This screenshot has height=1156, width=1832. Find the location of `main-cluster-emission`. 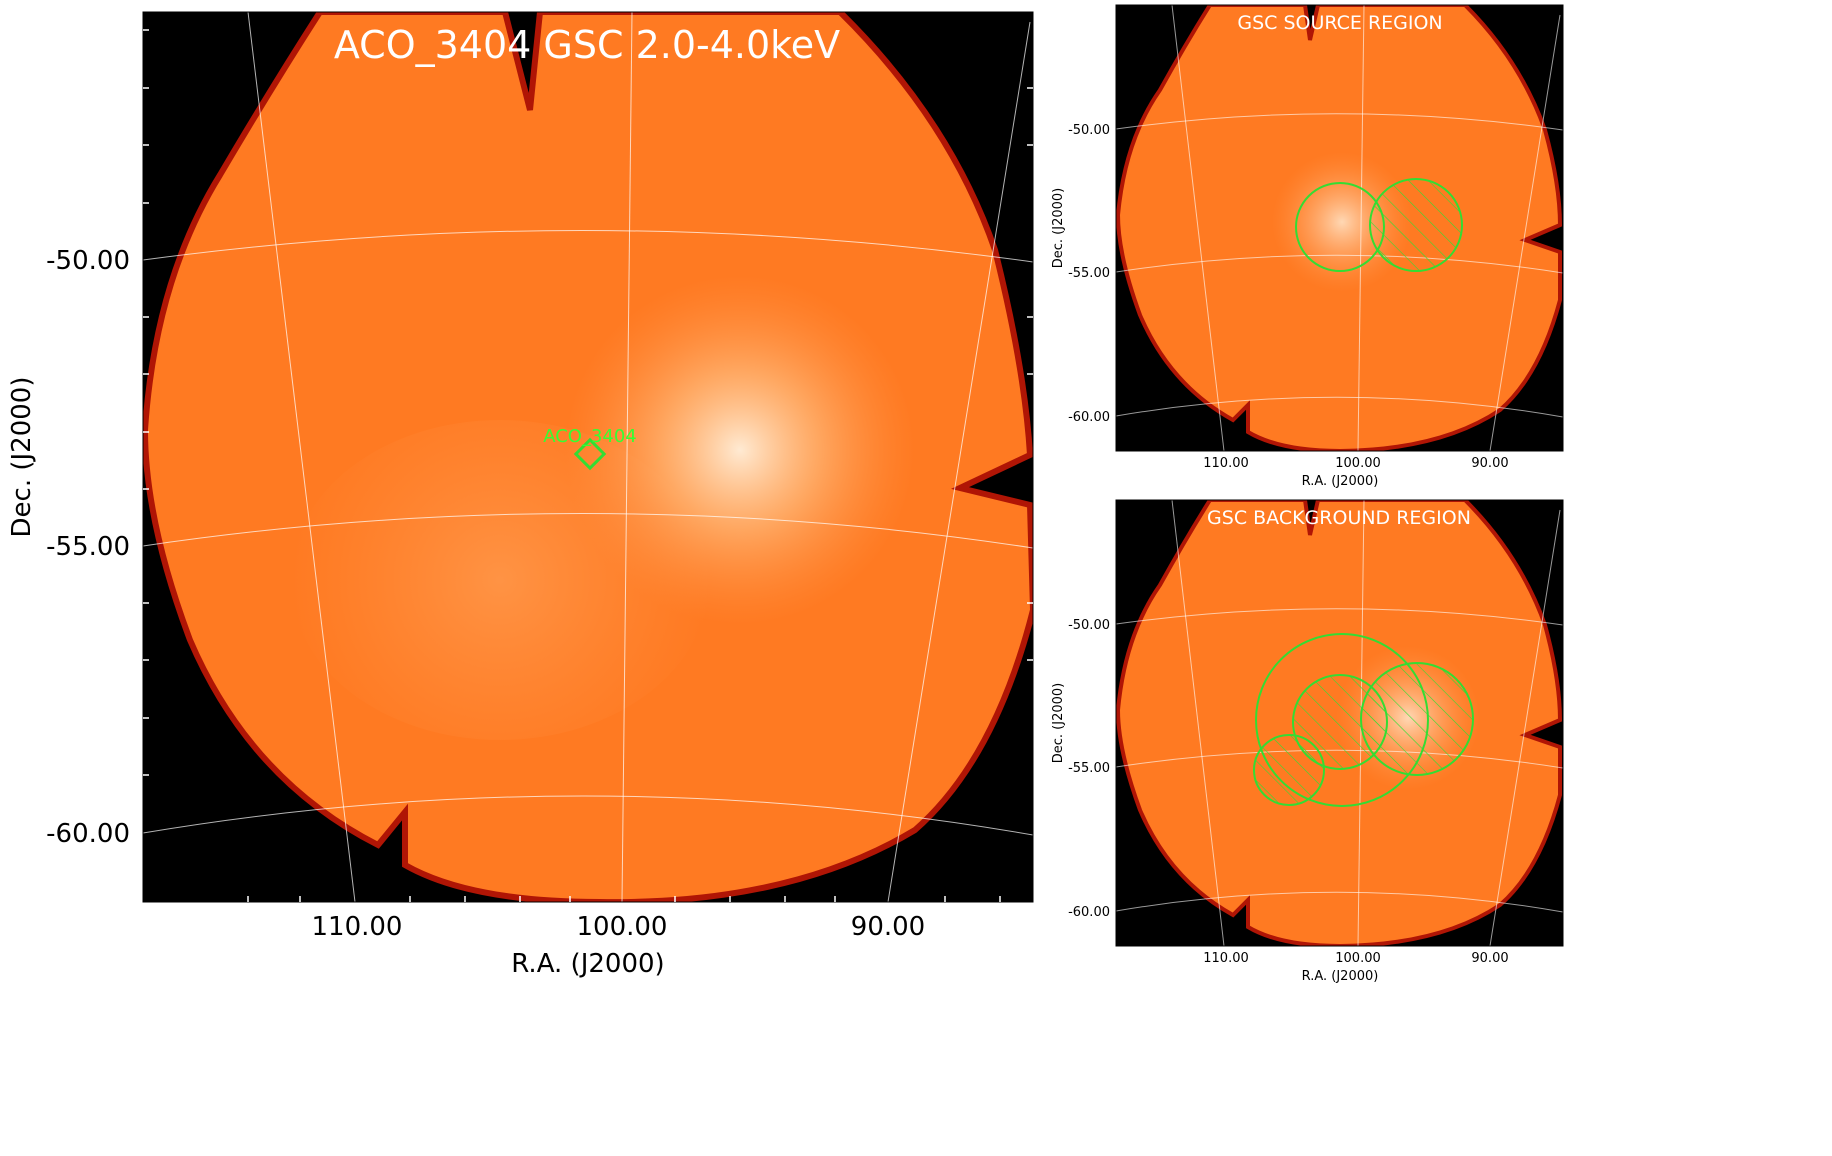

main-cluster-emission is located at coordinates (740, 450).